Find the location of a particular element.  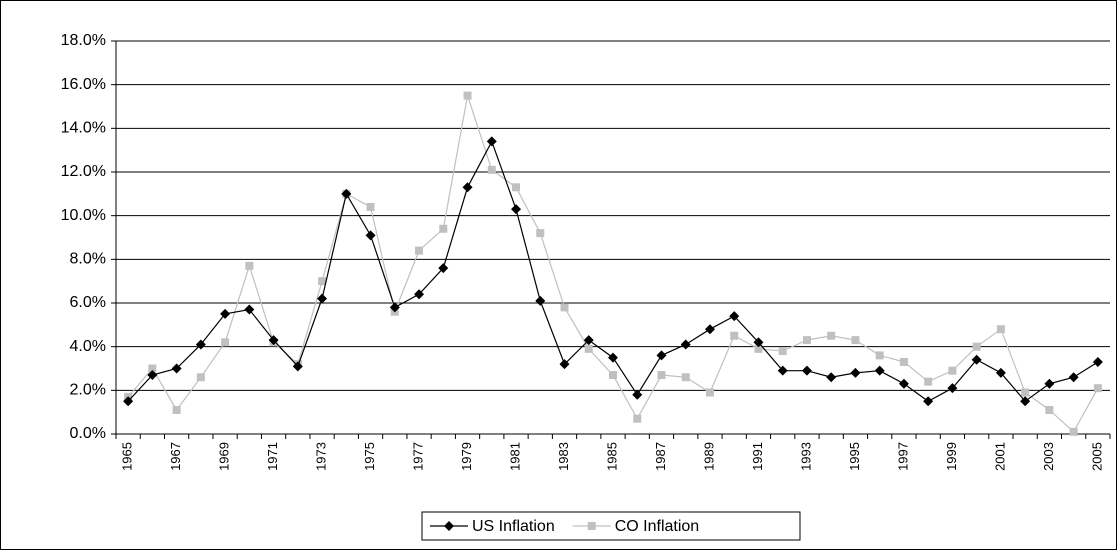

x-tick-label: 1983 is located at coordinates (563, 456).